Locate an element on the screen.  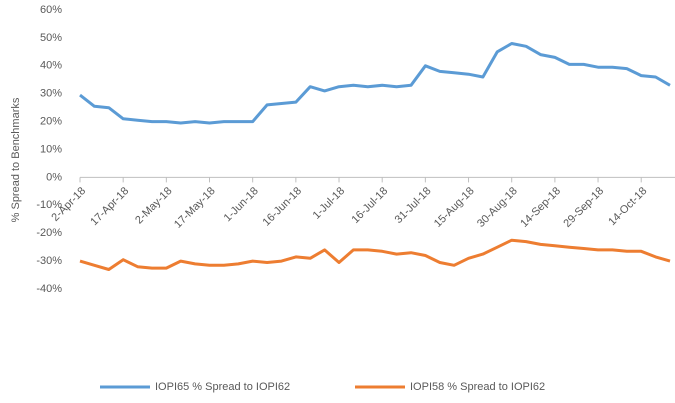
x-tick-label: 16-Jun-18 is located at coordinates (283, 207).